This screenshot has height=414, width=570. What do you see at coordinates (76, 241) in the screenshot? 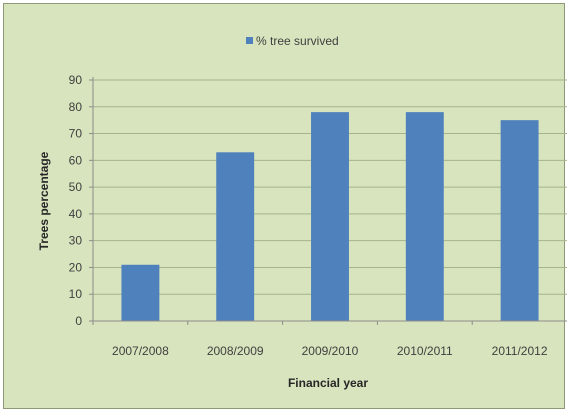
I see `y-tick-label: 30` at bounding box center [76, 241].